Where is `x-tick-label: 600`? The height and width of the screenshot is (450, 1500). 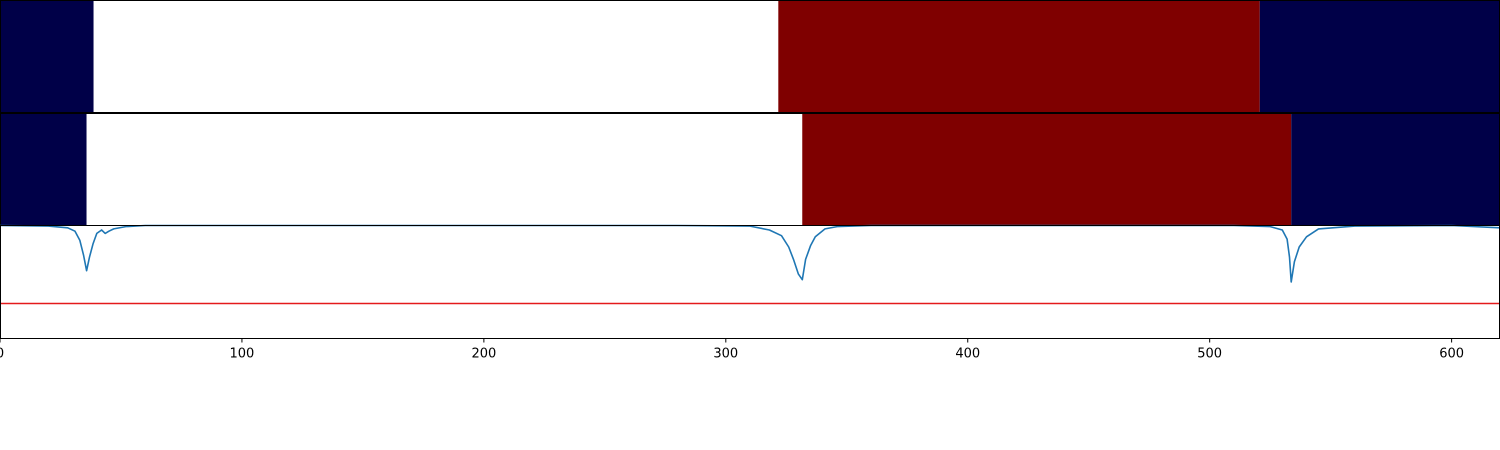 x-tick-label: 600 is located at coordinates (1451, 354).